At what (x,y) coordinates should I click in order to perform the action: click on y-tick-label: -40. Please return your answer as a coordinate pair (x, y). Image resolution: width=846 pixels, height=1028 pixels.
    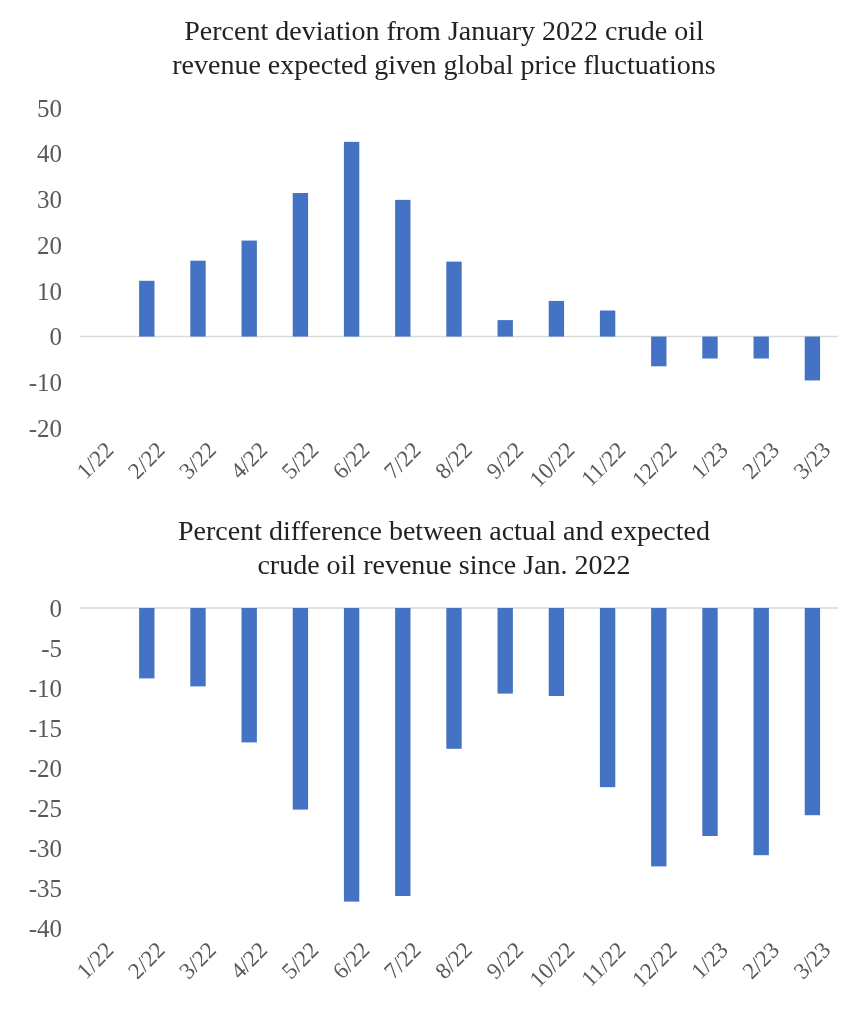
    Looking at the image, I should click on (45, 928).